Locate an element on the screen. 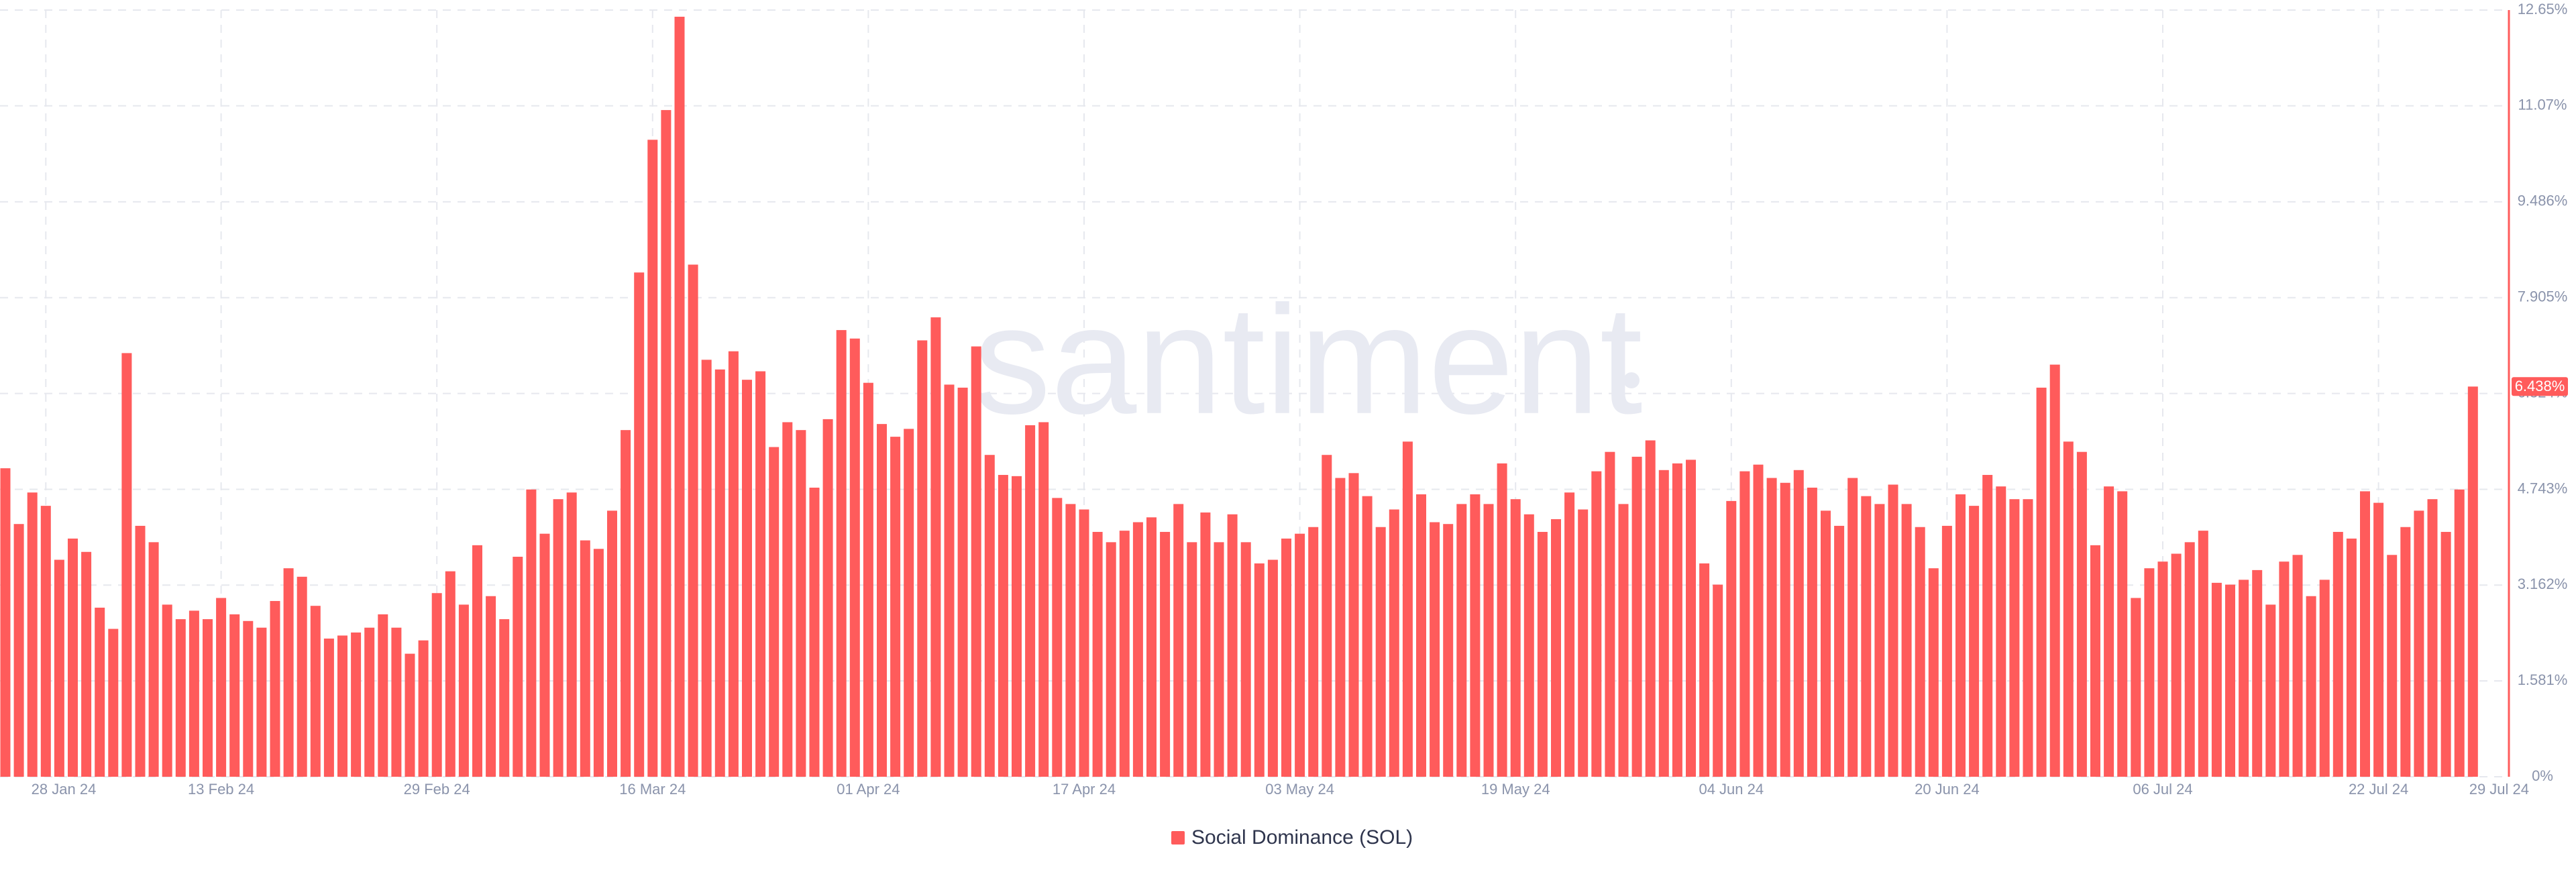  value-label: 6.438% is located at coordinates (2540, 386).